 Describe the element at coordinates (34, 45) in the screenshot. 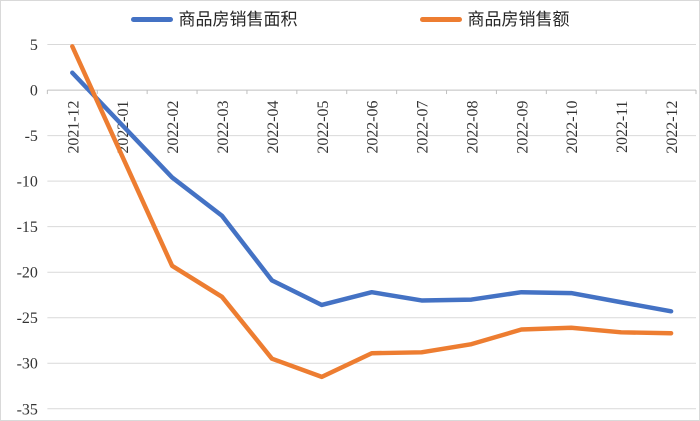

I see `y-axis-tick-label: 5` at that location.